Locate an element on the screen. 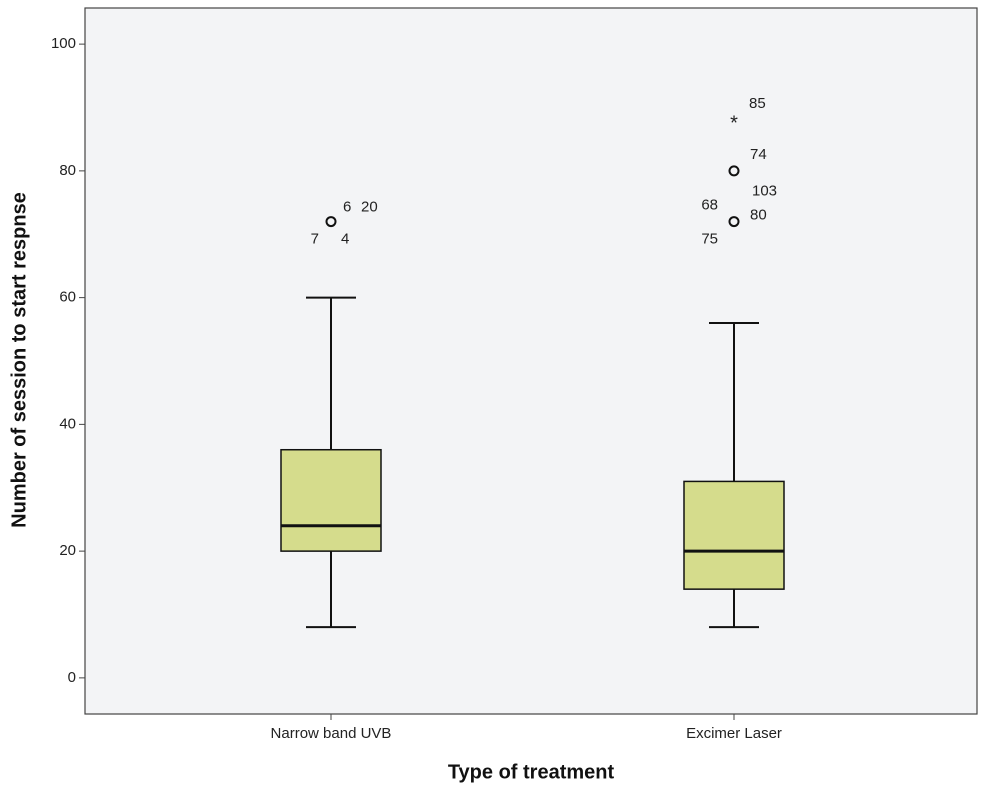 The width and height of the screenshot is (989, 790). y-tick-label: 100 is located at coordinates (63, 43).